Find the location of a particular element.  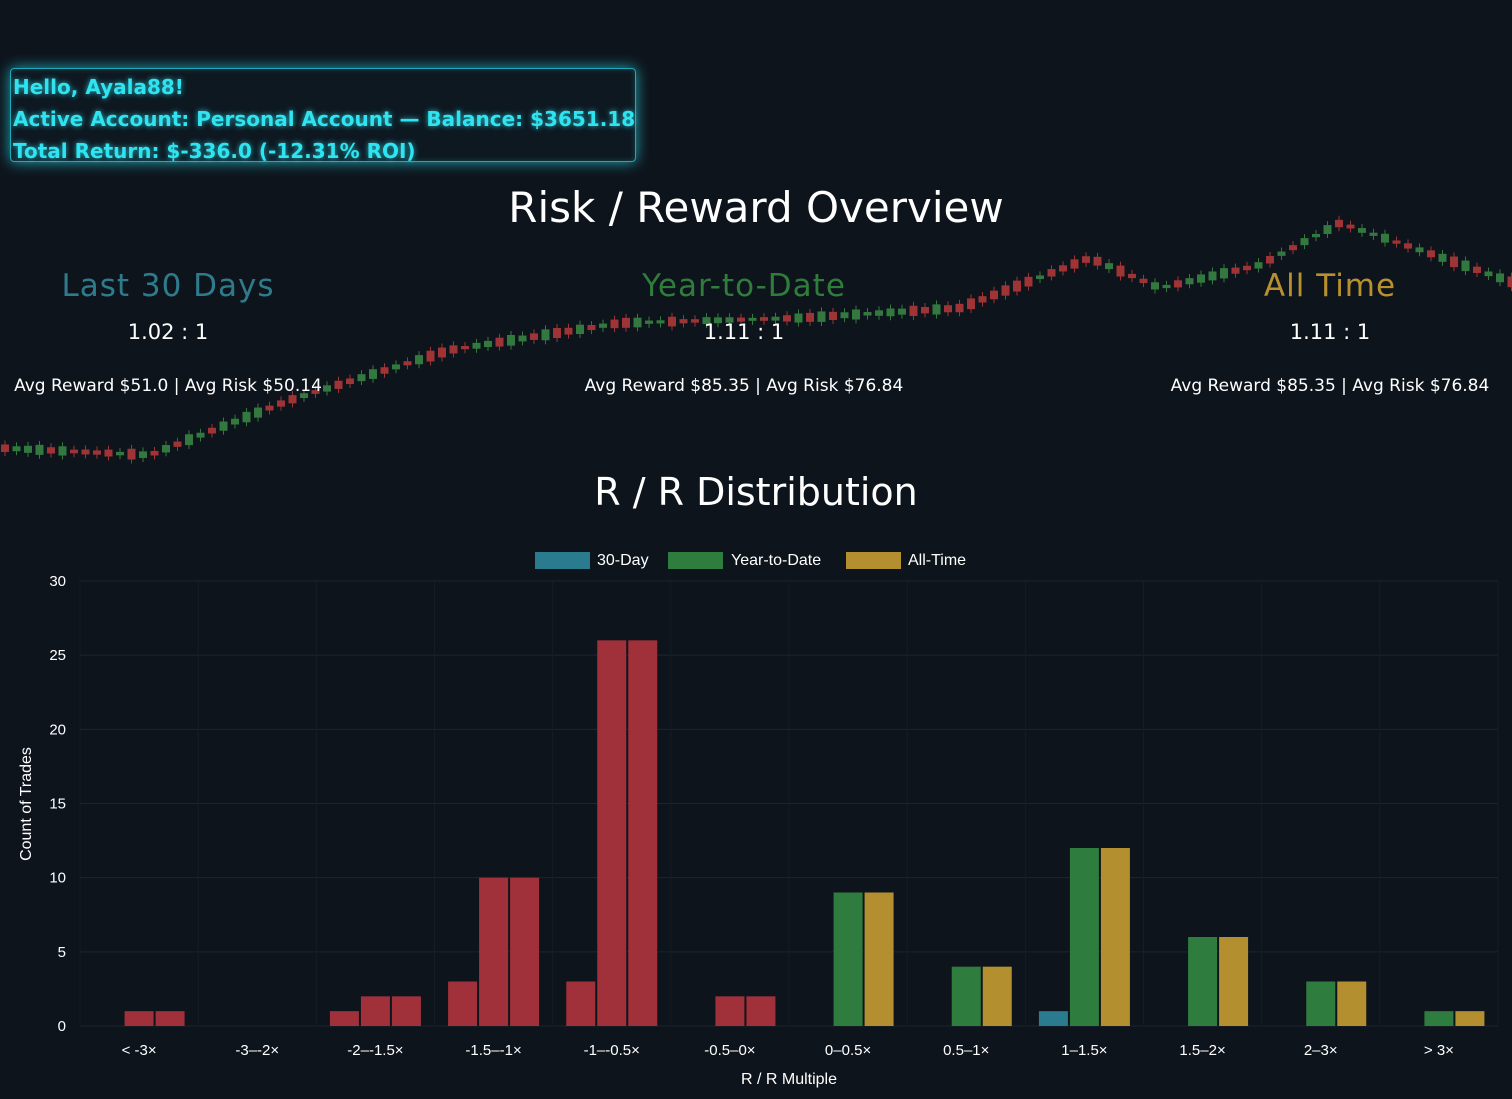

y-tick-label: 20 is located at coordinates (57, 729).